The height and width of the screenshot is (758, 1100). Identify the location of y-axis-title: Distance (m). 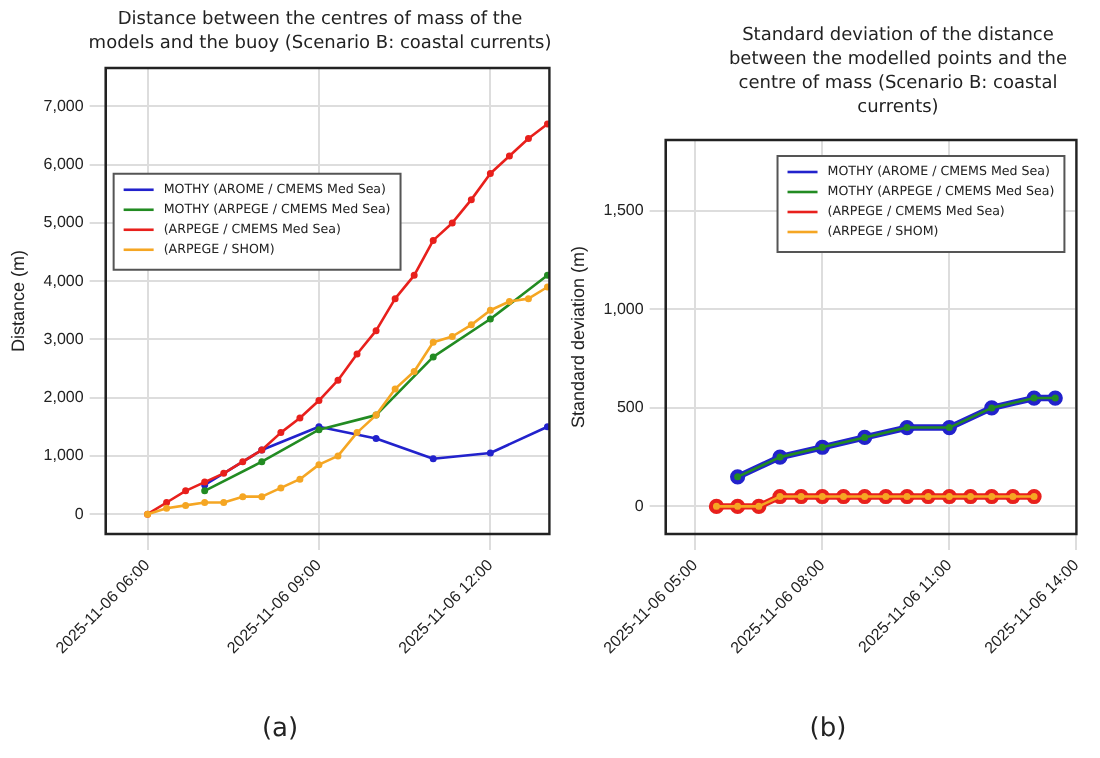
(17, 300).